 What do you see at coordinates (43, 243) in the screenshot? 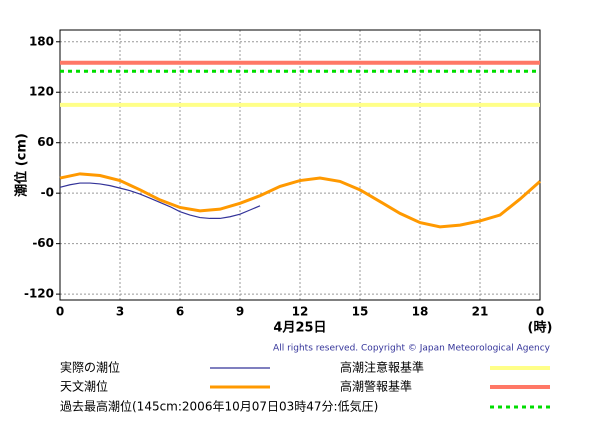
I see `y-tick-label: -60` at bounding box center [43, 243].